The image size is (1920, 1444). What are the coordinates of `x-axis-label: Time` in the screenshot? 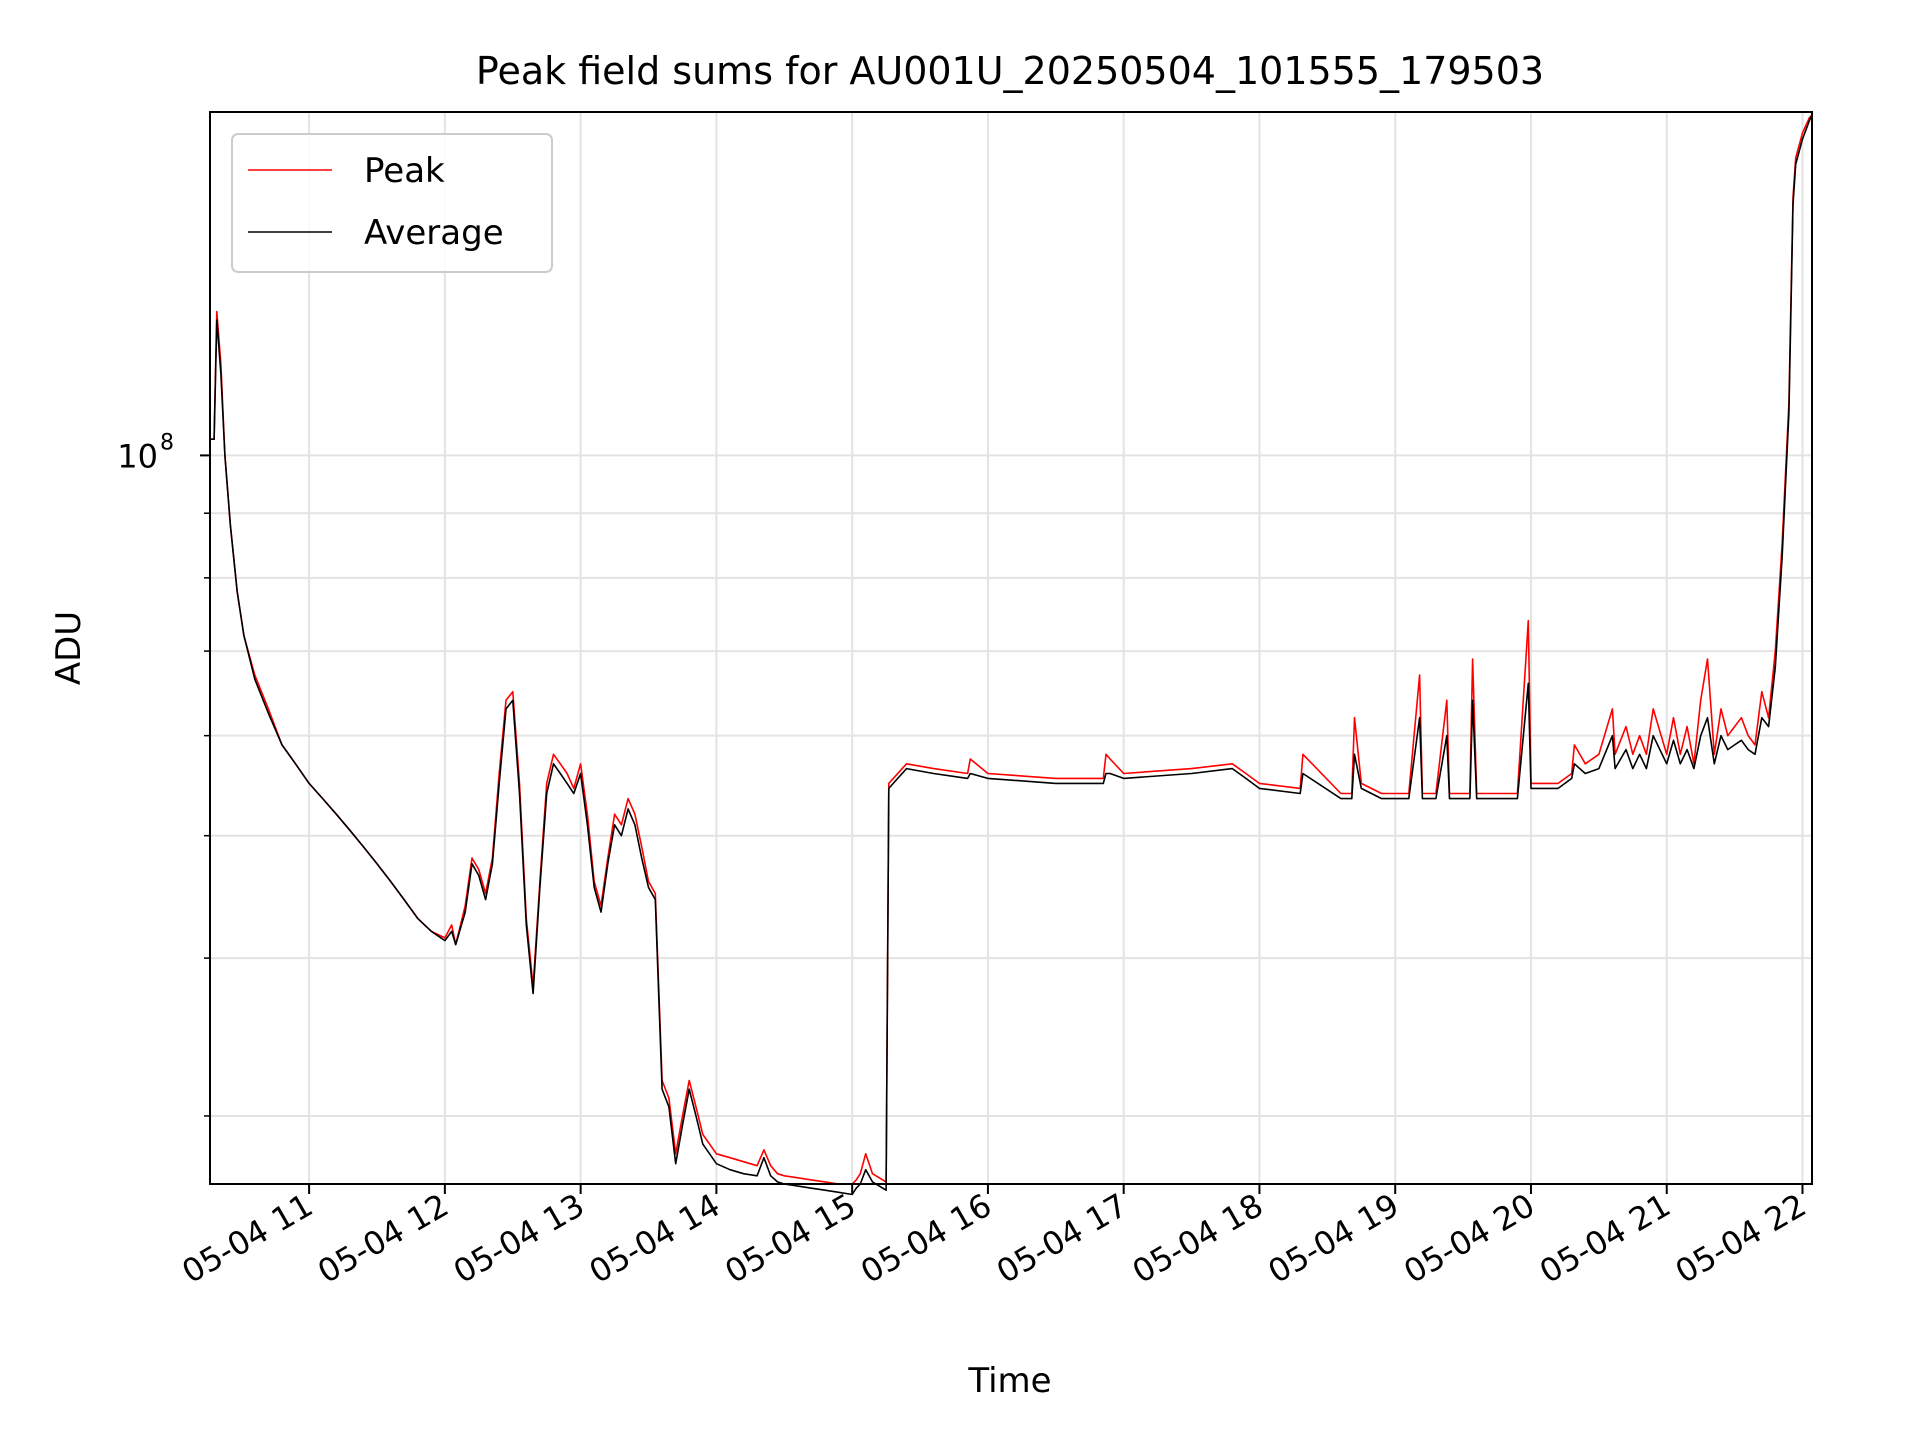 It's located at (1009, 1381).